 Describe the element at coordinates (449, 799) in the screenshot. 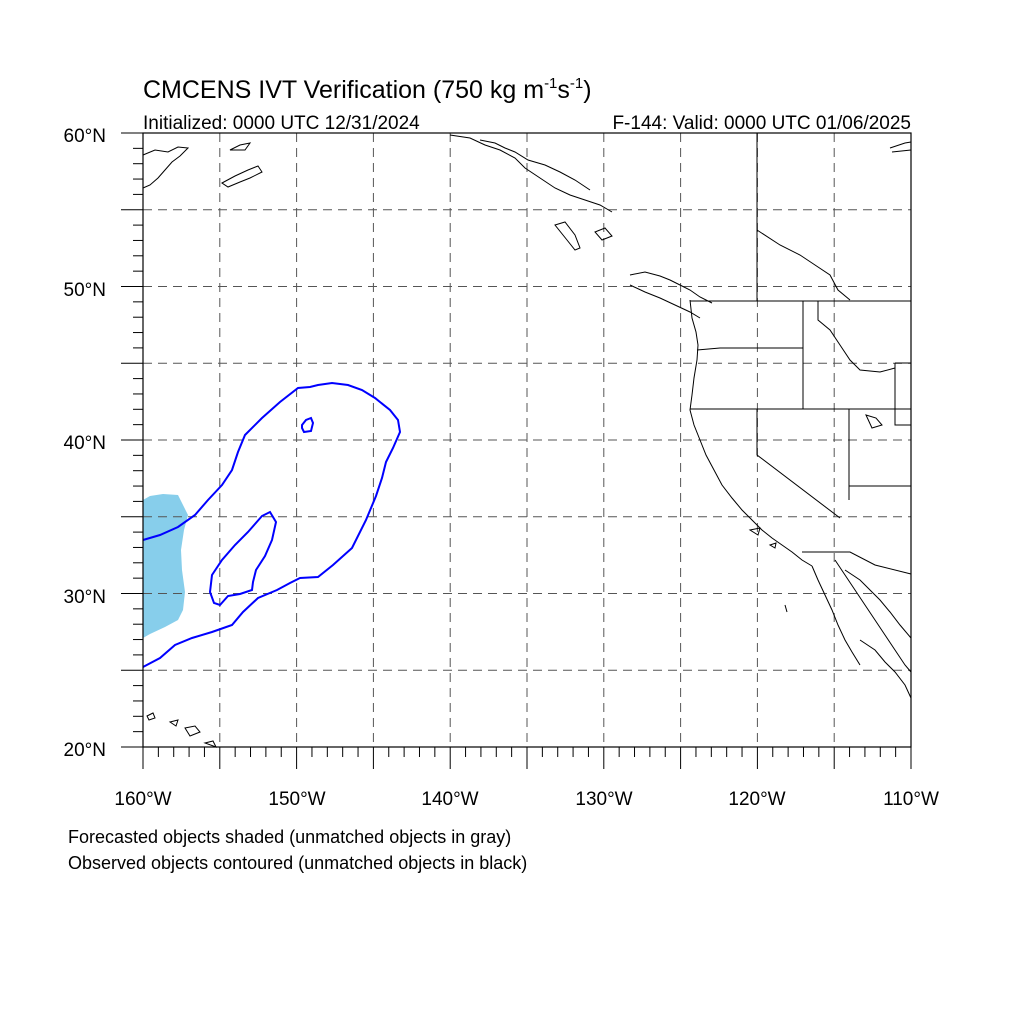

I see `lon-label-140w: 140°W` at that location.